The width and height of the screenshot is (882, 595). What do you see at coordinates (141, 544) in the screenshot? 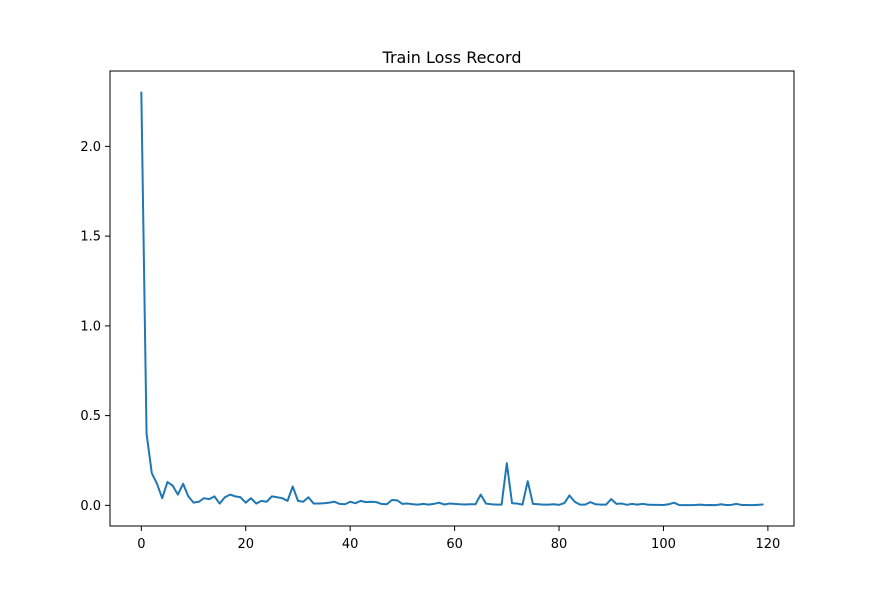
I see `x-tick-label: 0` at bounding box center [141, 544].